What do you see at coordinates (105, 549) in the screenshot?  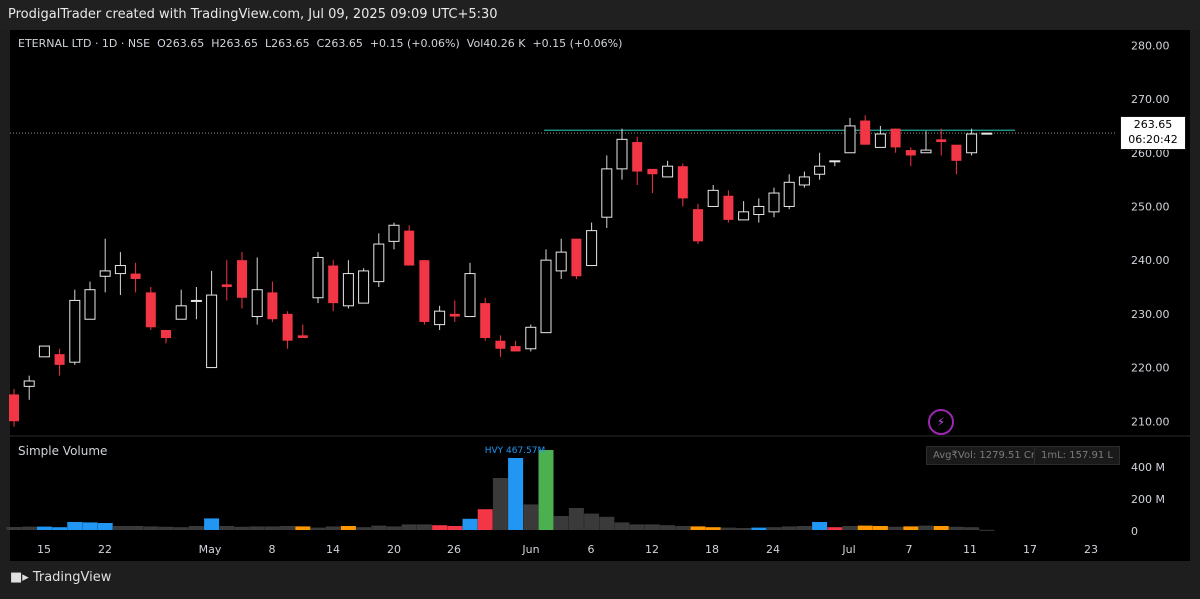 I see `time-tick-label: 22` at bounding box center [105, 549].